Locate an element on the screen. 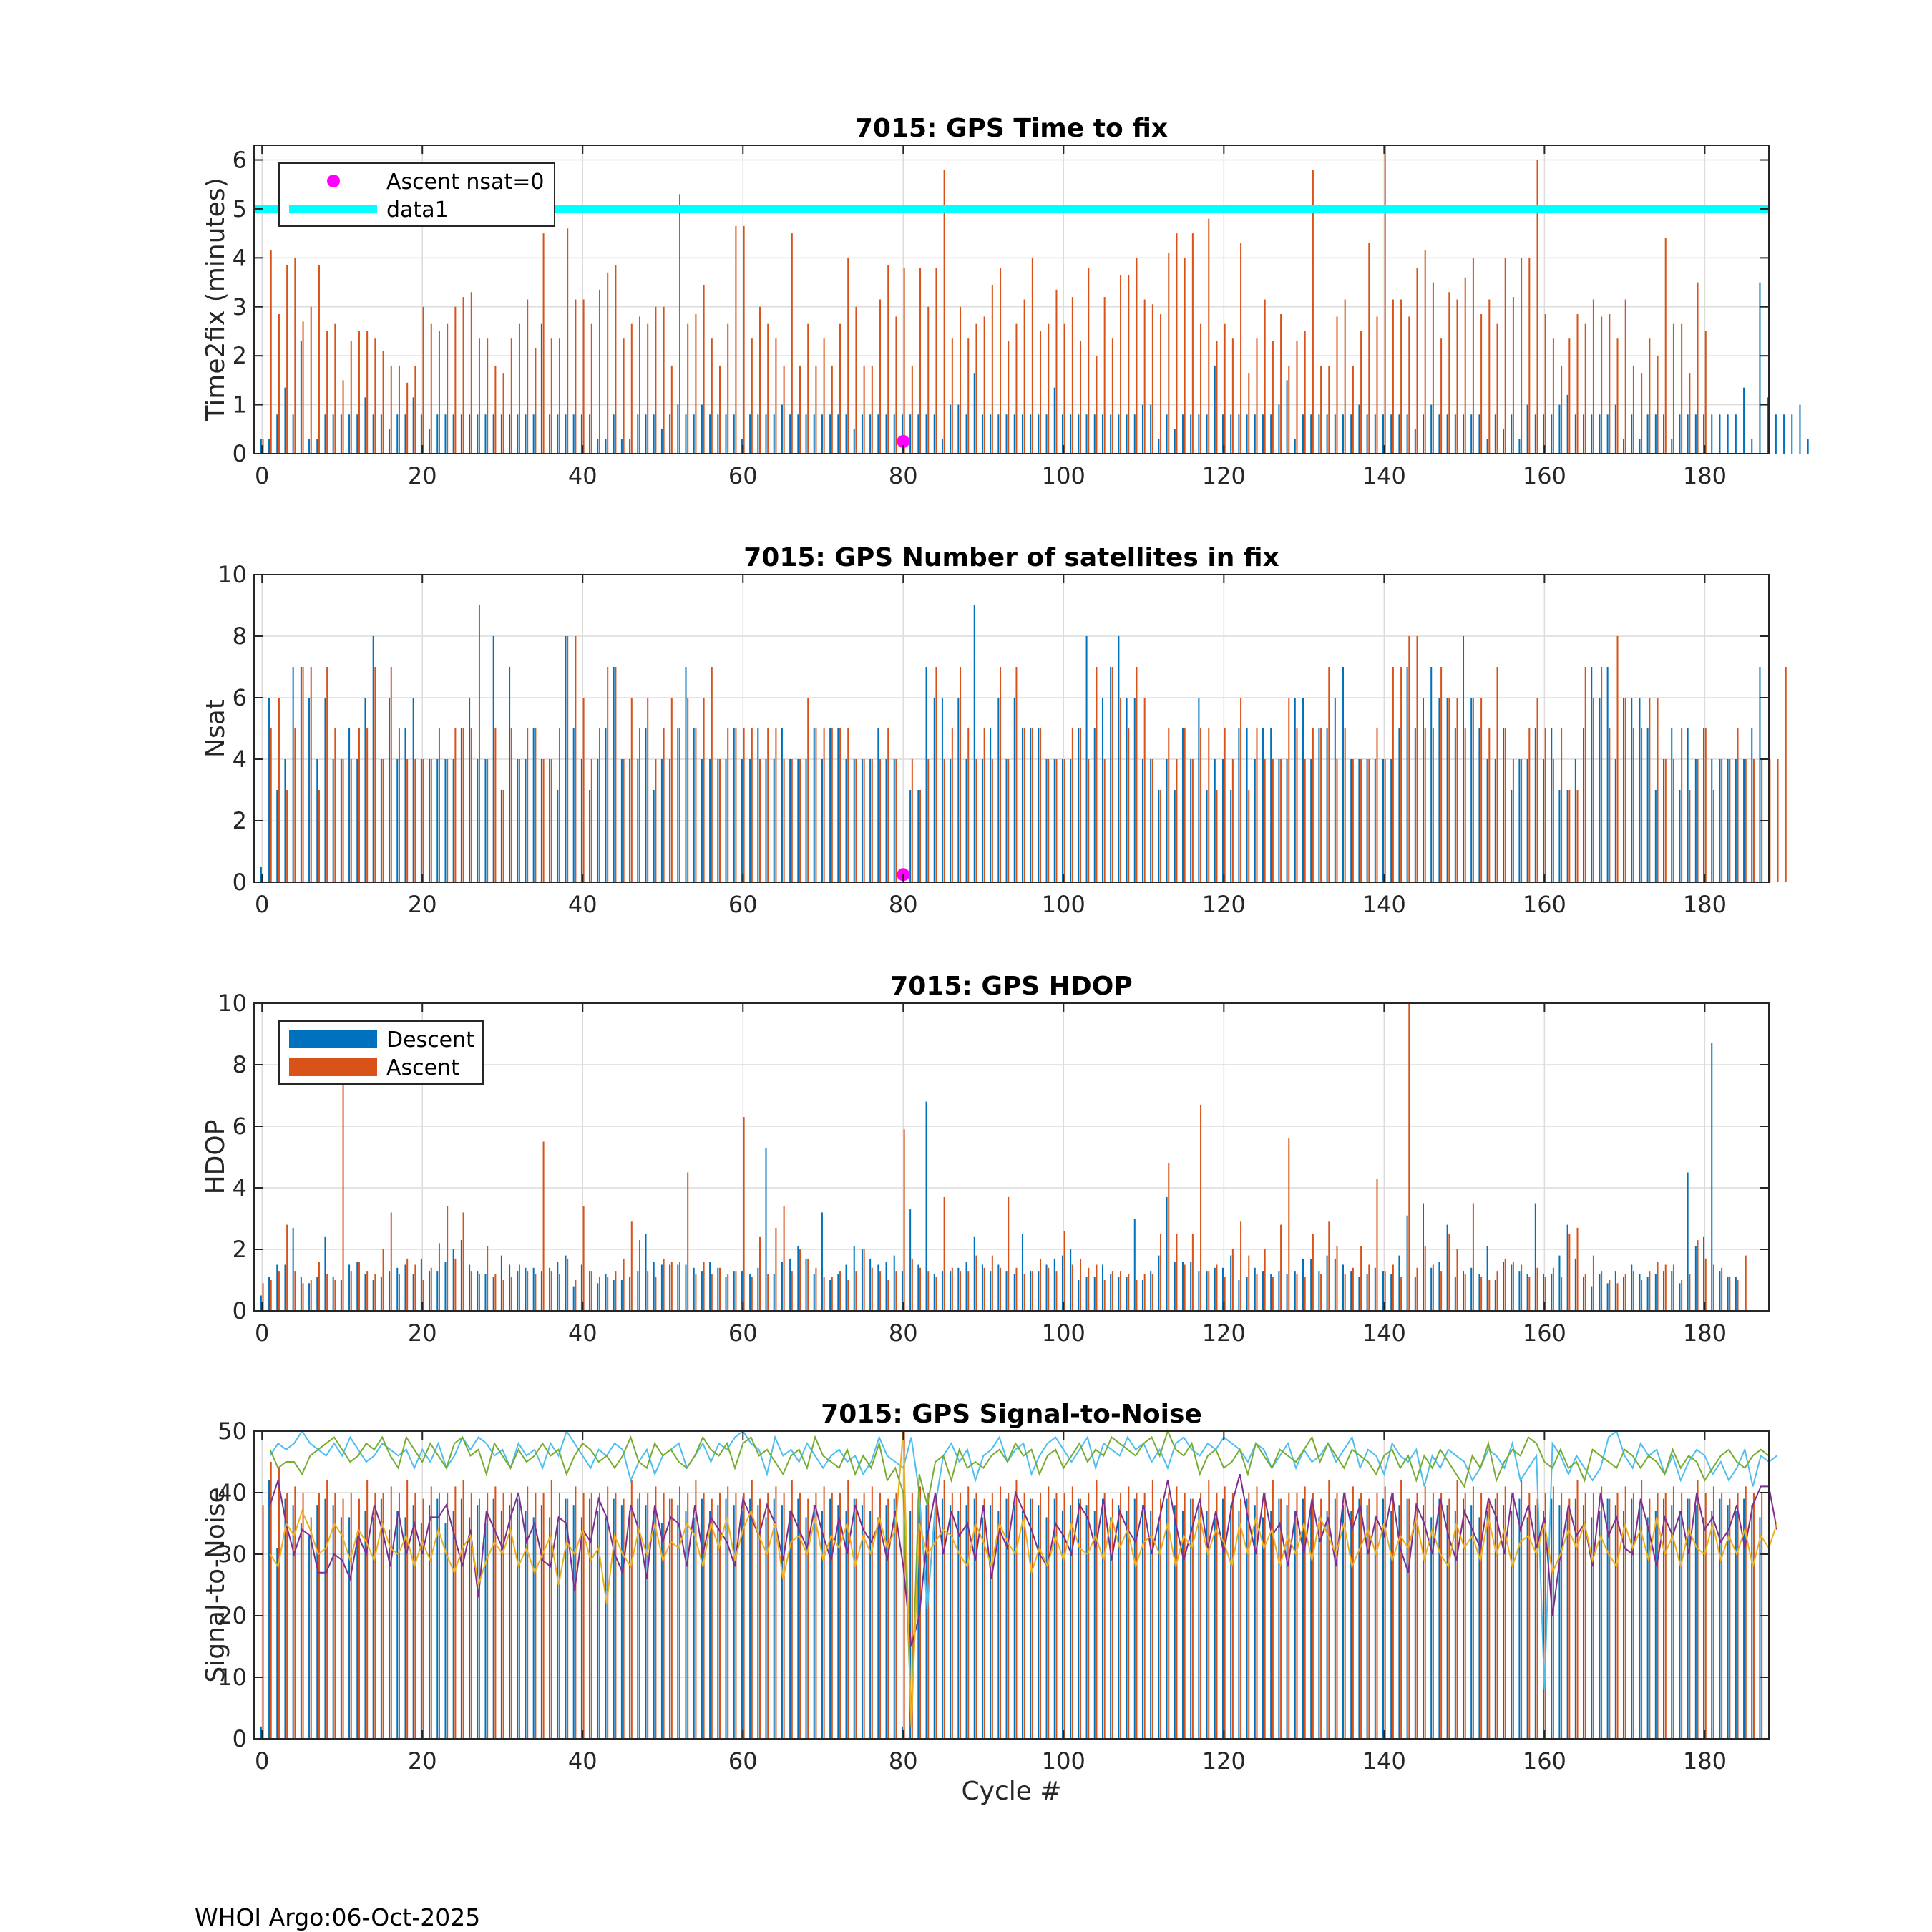 The image size is (1932, 1932). x-tick-label: 180 is located at coordinates (1705, 1761).